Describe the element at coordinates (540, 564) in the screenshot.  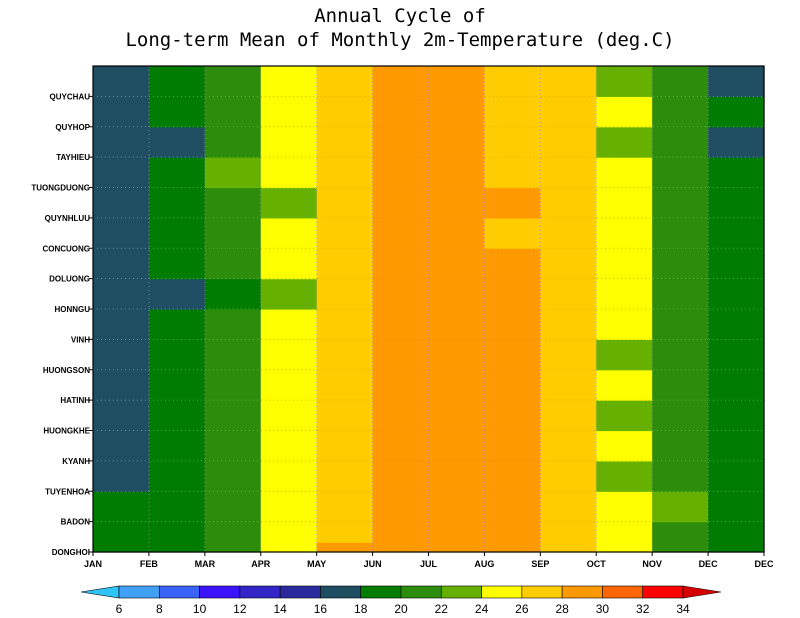
I see `x-tick-label: SEP` at that location.